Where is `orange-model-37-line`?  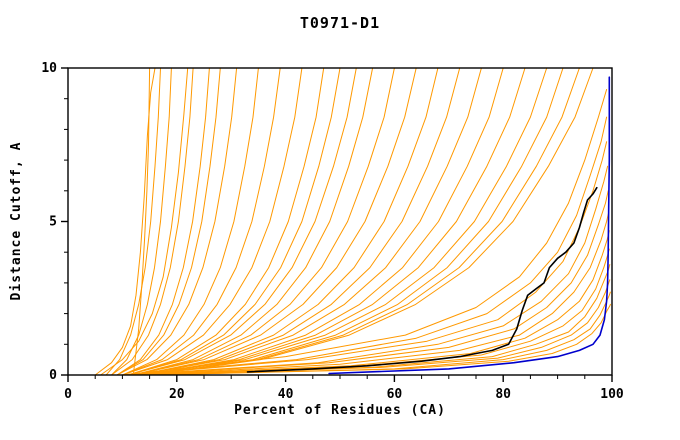 orange-model-37-line is located at coordinates (380, 339).